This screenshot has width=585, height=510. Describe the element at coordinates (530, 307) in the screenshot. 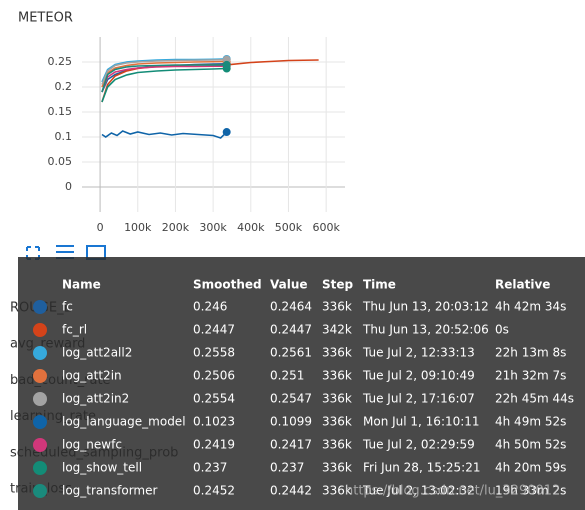

I see `table-cell: 4h 42m 34s` at that location.